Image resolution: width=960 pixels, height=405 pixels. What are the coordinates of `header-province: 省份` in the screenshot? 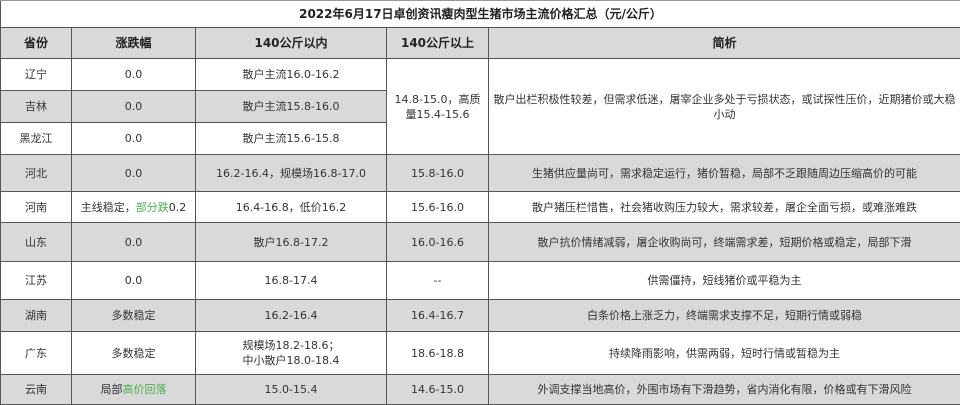 It's located at (36, 43).